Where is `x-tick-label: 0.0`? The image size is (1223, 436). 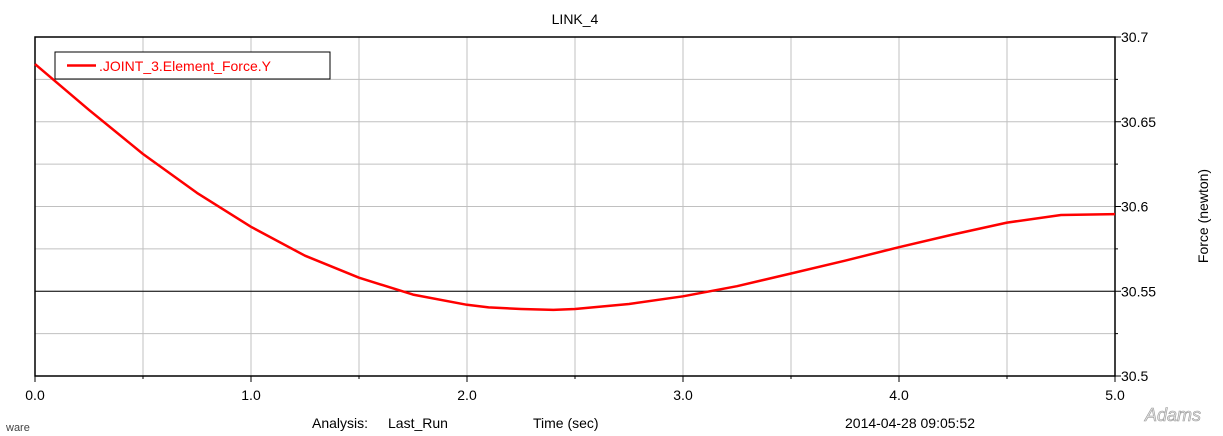
x-tick-label: 0.0 is located at coordinates (35, 395).